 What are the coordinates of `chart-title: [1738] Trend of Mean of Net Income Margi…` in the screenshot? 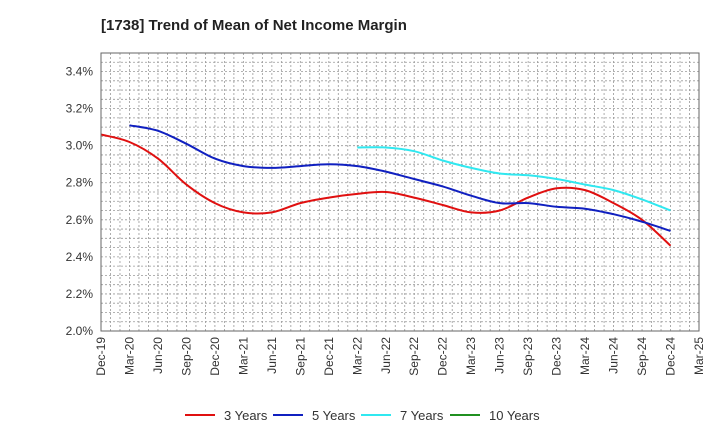 It's located at (254, 25).